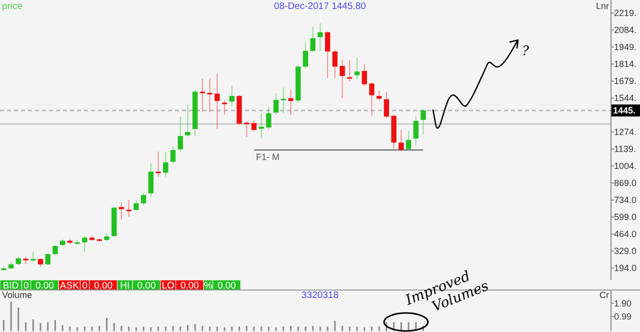 This screenshot has width=640, height=332. Describe the element at coordinates (168, 286) in the screenshot. I see `annotation: LO` at that location.